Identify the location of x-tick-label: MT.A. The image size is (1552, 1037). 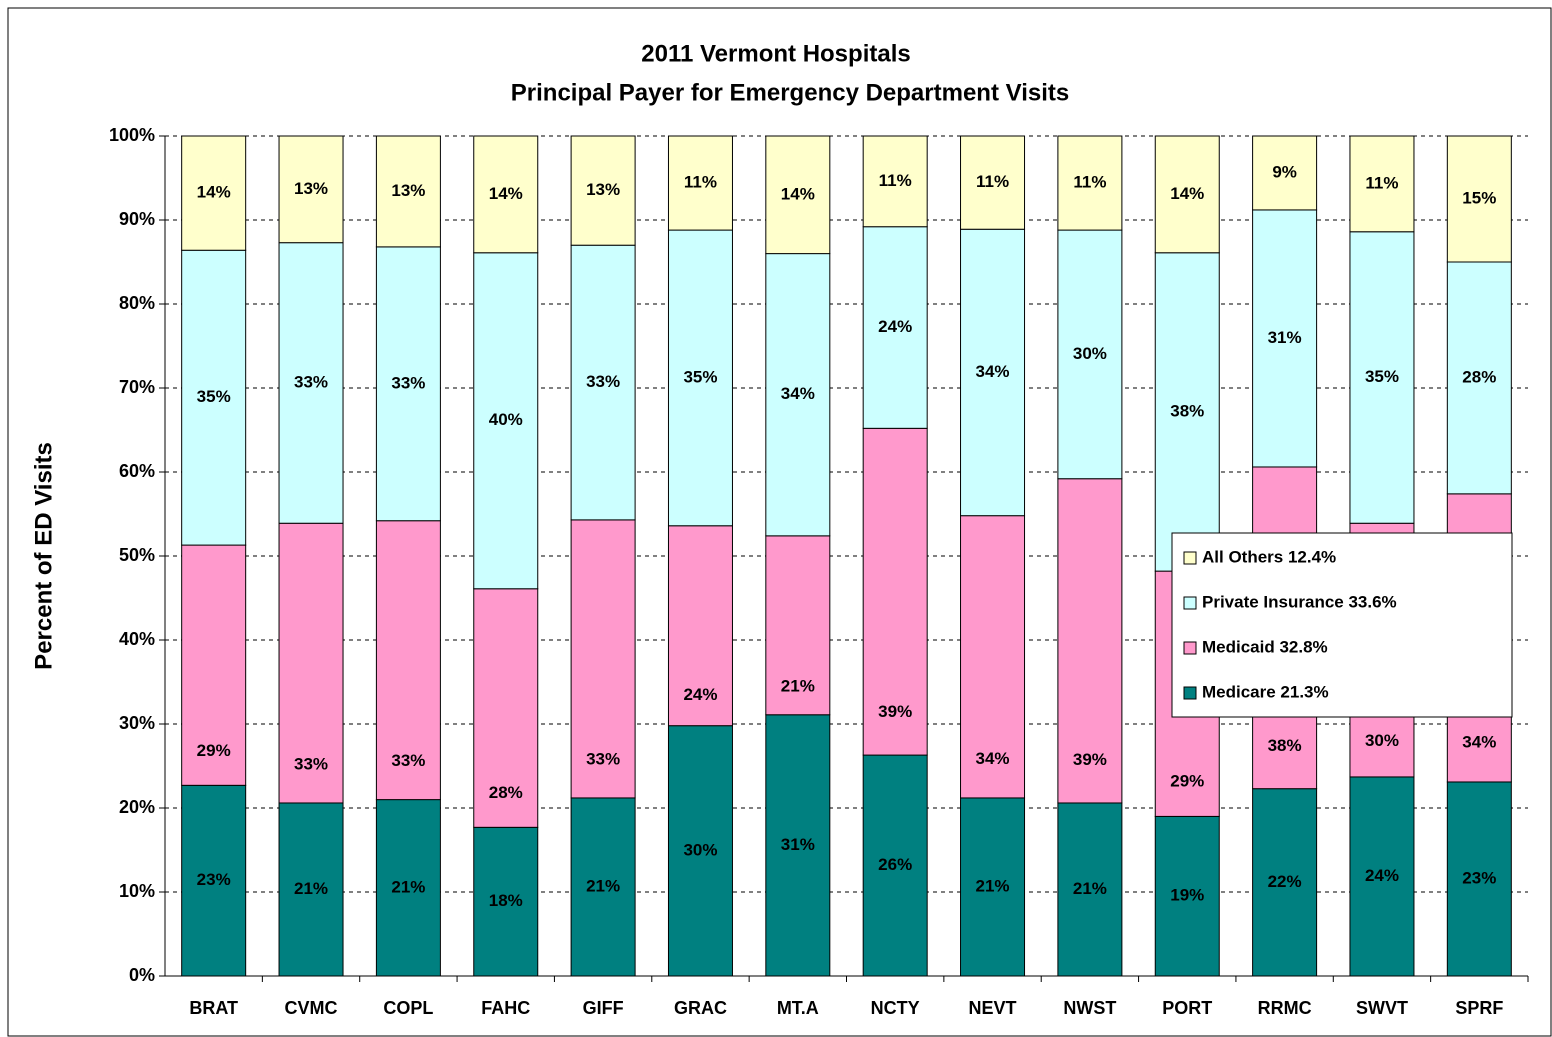
(798, 1008).